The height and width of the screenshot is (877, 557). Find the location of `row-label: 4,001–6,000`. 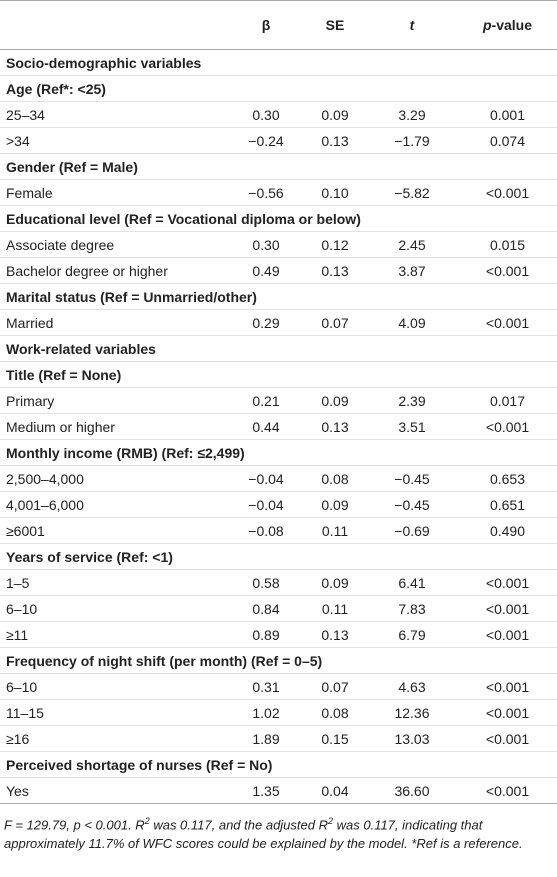

row-label: 4,001–6,000 is located at coordinates (114, 504).